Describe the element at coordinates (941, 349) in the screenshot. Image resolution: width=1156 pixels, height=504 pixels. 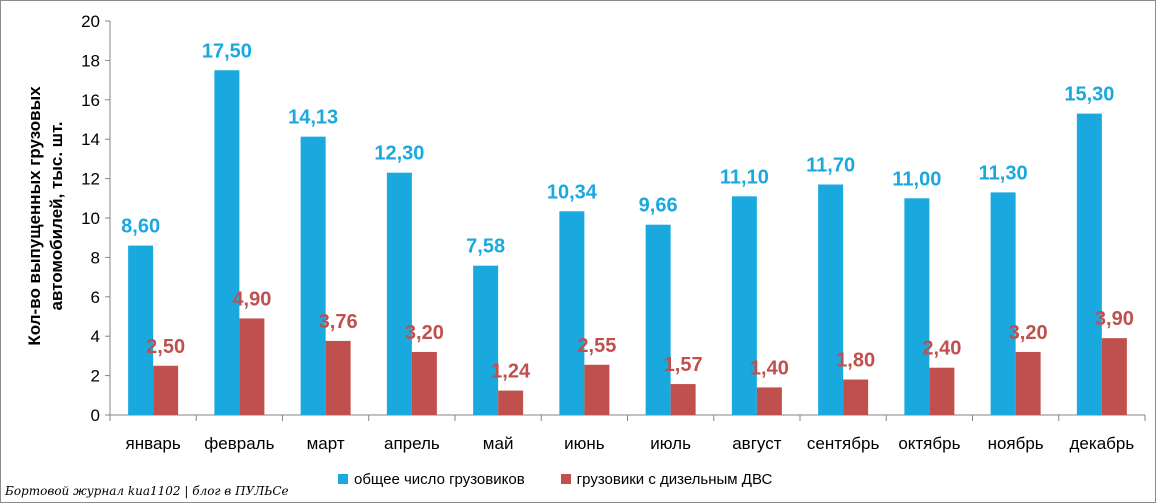
I see `data-label-diesel: 2,40` at that location.